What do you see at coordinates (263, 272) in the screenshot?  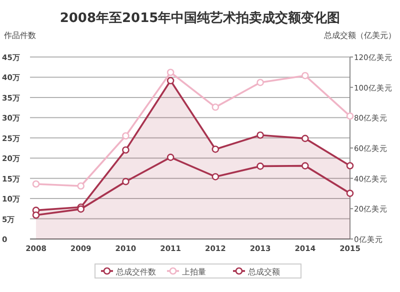 I see `legend-label: 总成交额` at bounding box center [263, 272].